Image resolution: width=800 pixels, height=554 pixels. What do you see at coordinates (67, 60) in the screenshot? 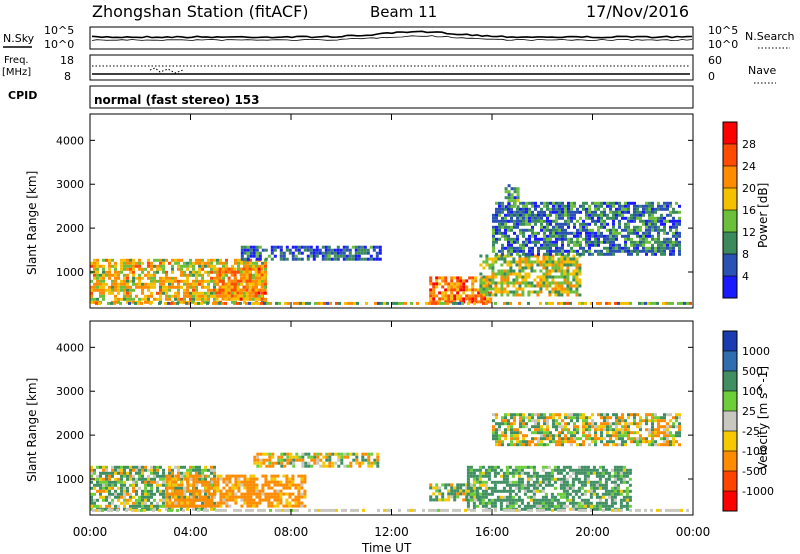
I see `freq-tick-top: 18` at bounding box center [67, 60].